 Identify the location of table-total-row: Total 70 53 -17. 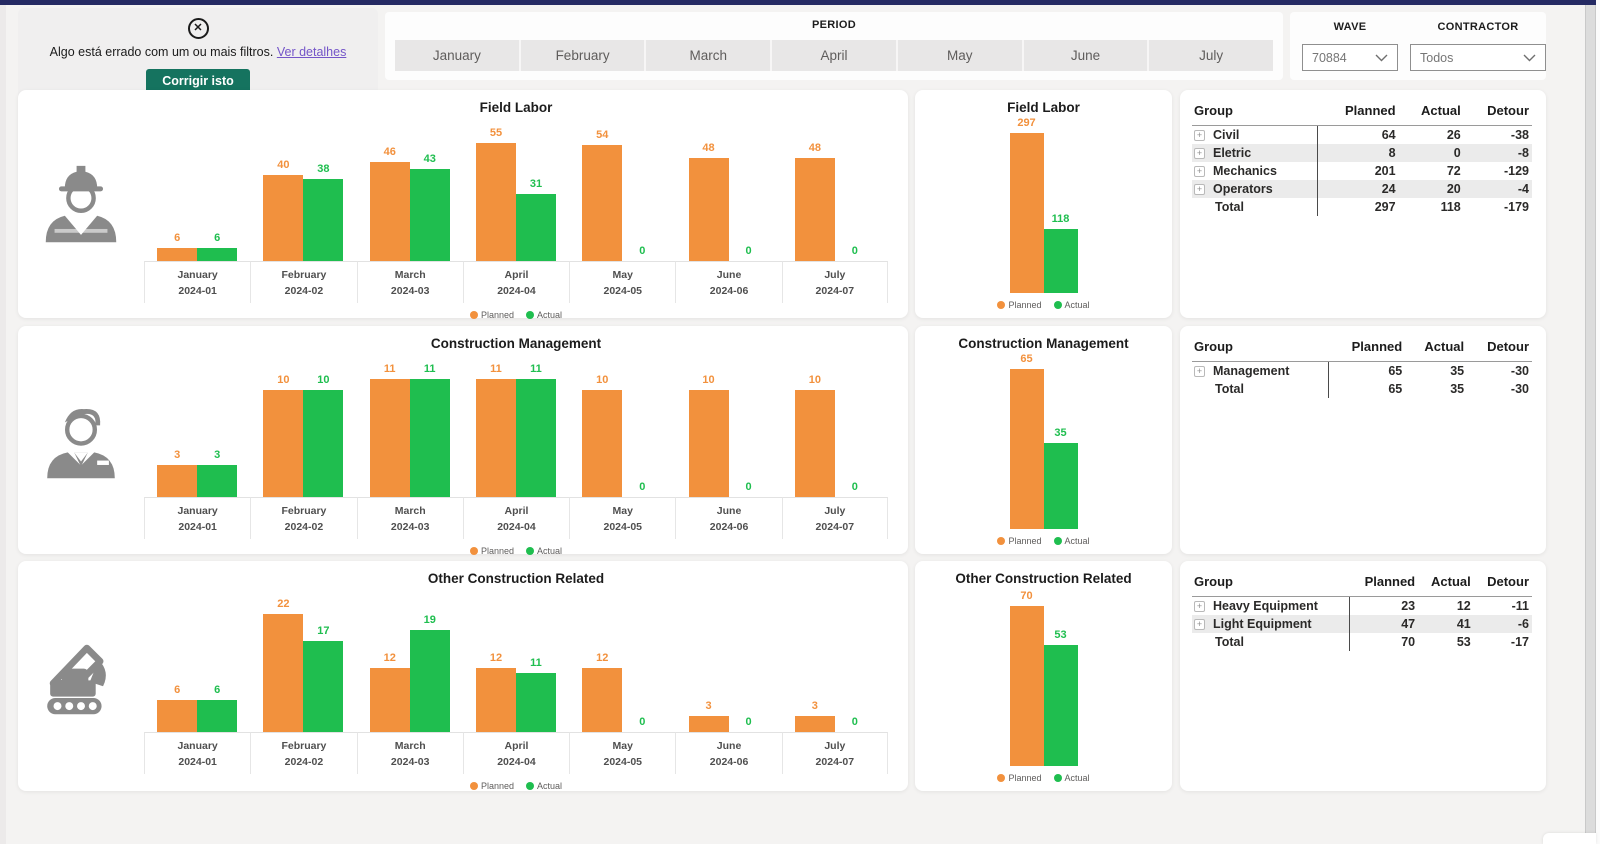
(1362, 642).